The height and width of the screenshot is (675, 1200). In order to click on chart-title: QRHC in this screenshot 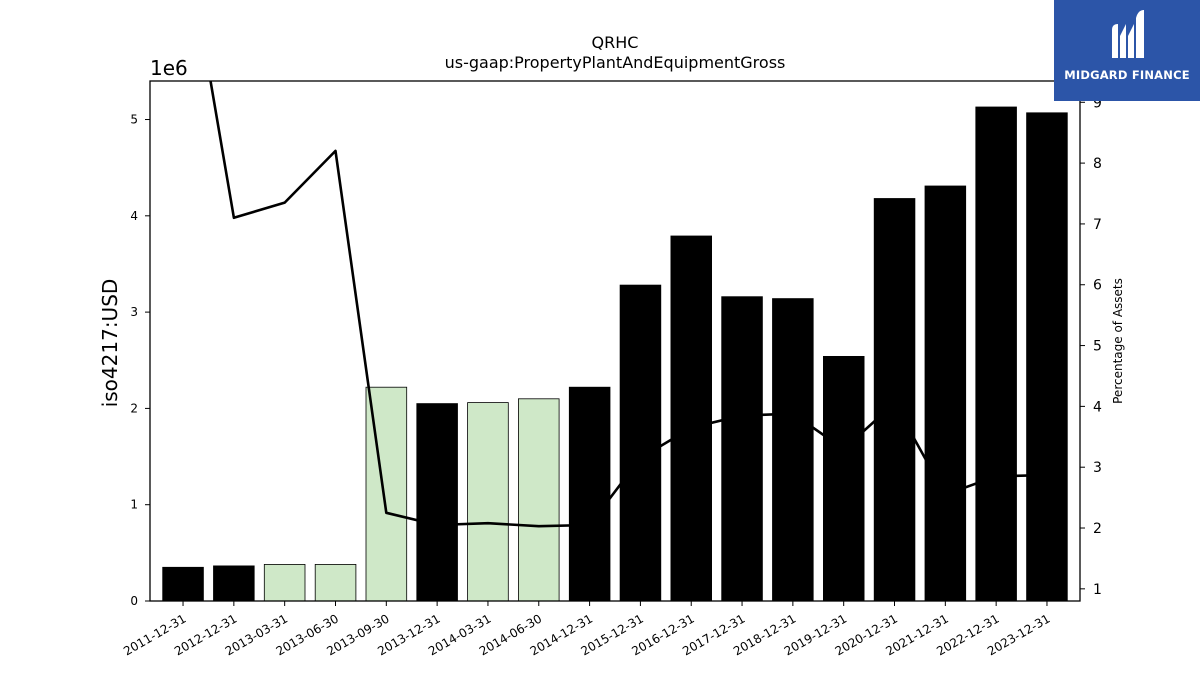, I will do `click(615, 42)`.